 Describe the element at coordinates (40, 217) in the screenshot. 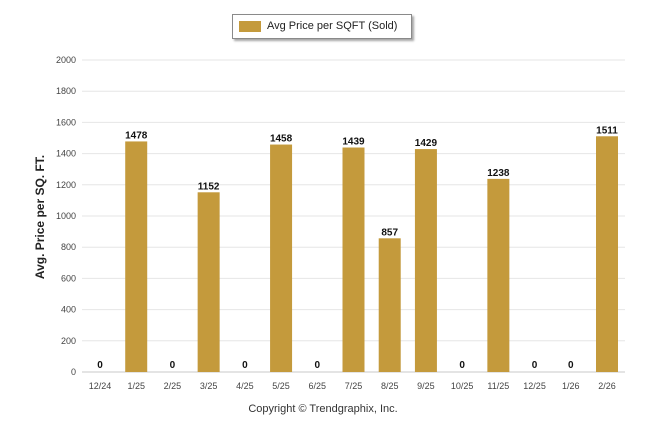

I see `y-axis-label: Avg. Price per SQ. FT.` at that location.